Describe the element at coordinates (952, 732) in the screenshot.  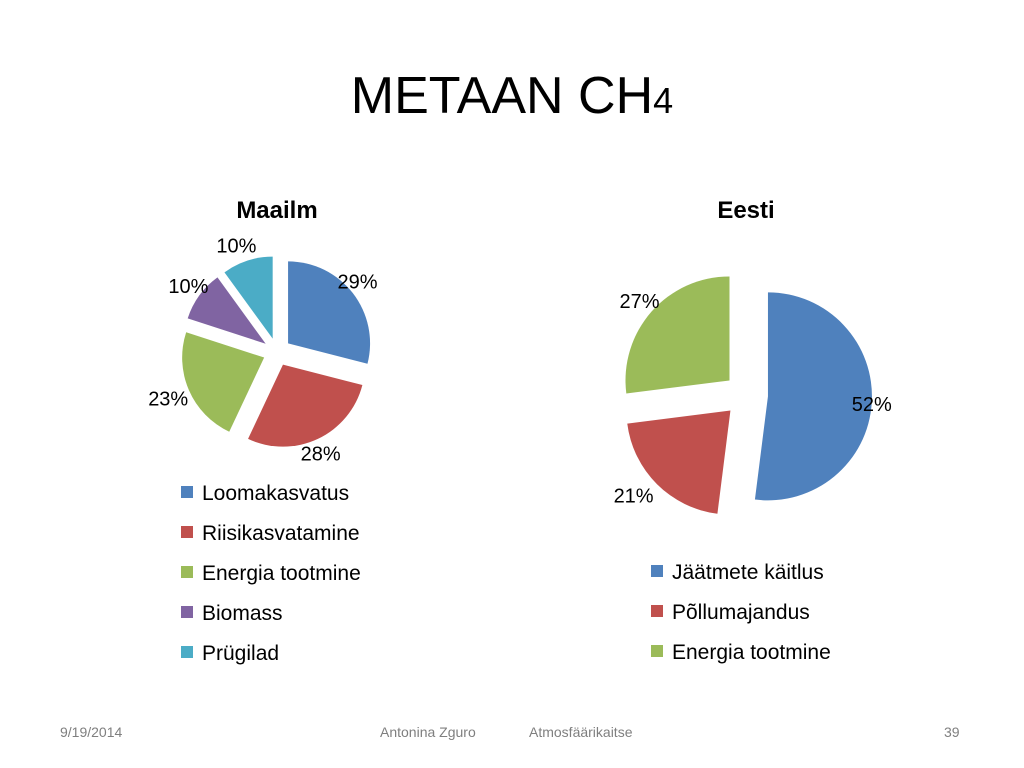
I see `footer-page-number: 39` at that location.